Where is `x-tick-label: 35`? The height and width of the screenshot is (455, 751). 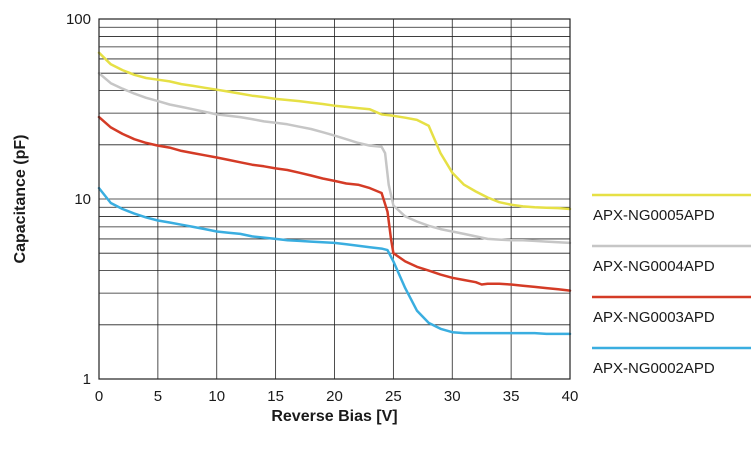 x-tick-label: 35 is located at coordinates (511, 396).